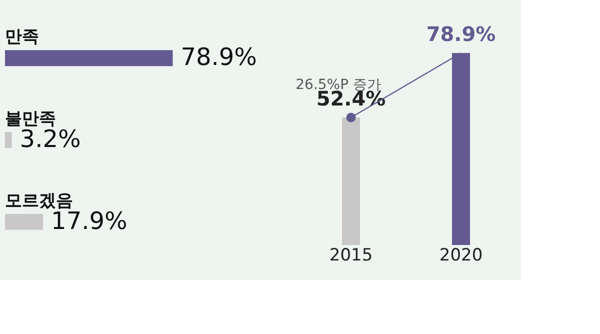 The width and height of the screenshot is (600, 334). Describe the element at coordinates (30, 119) in the screenshot. I see `y-tick-label: 불만족` at that location.